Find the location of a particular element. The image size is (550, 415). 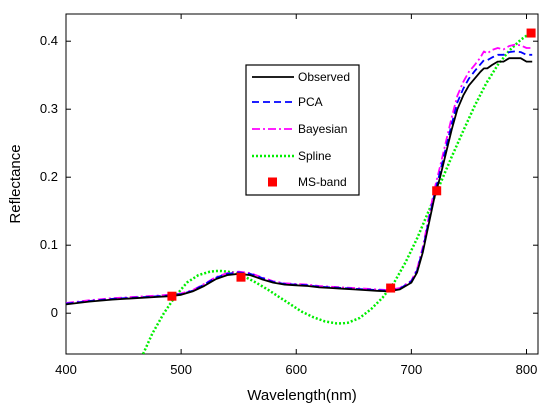

x-tick-label: 800 is located at coordinates (527, 369).